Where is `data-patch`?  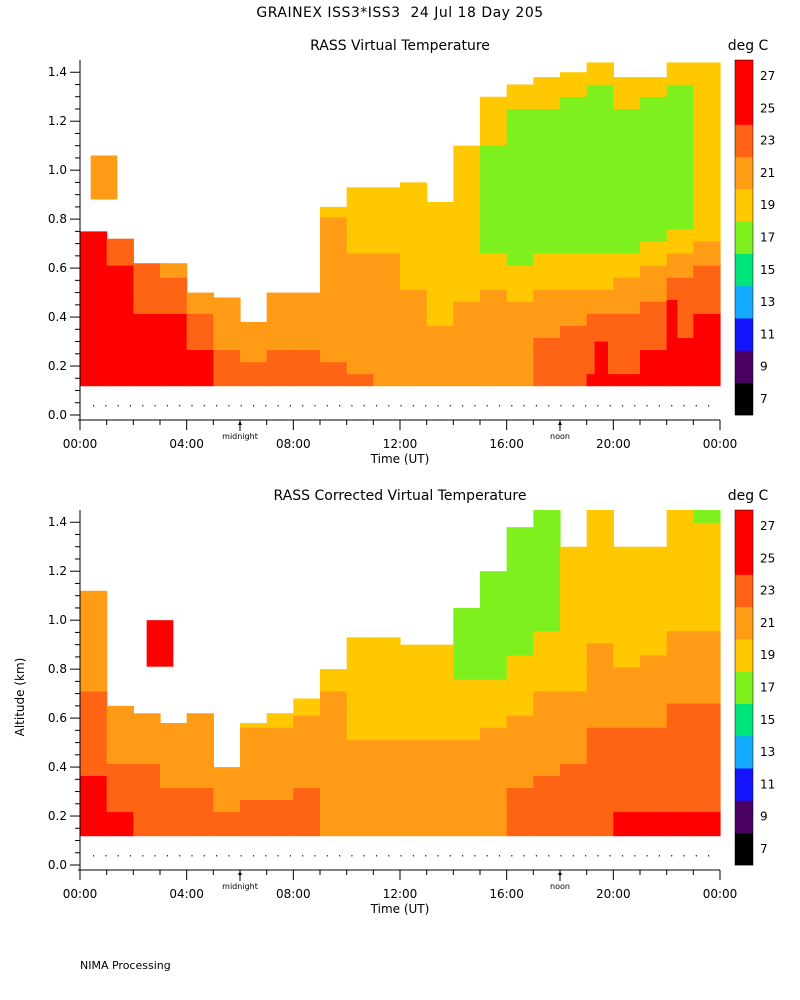
data-patch is located at coordinates (160, 643).